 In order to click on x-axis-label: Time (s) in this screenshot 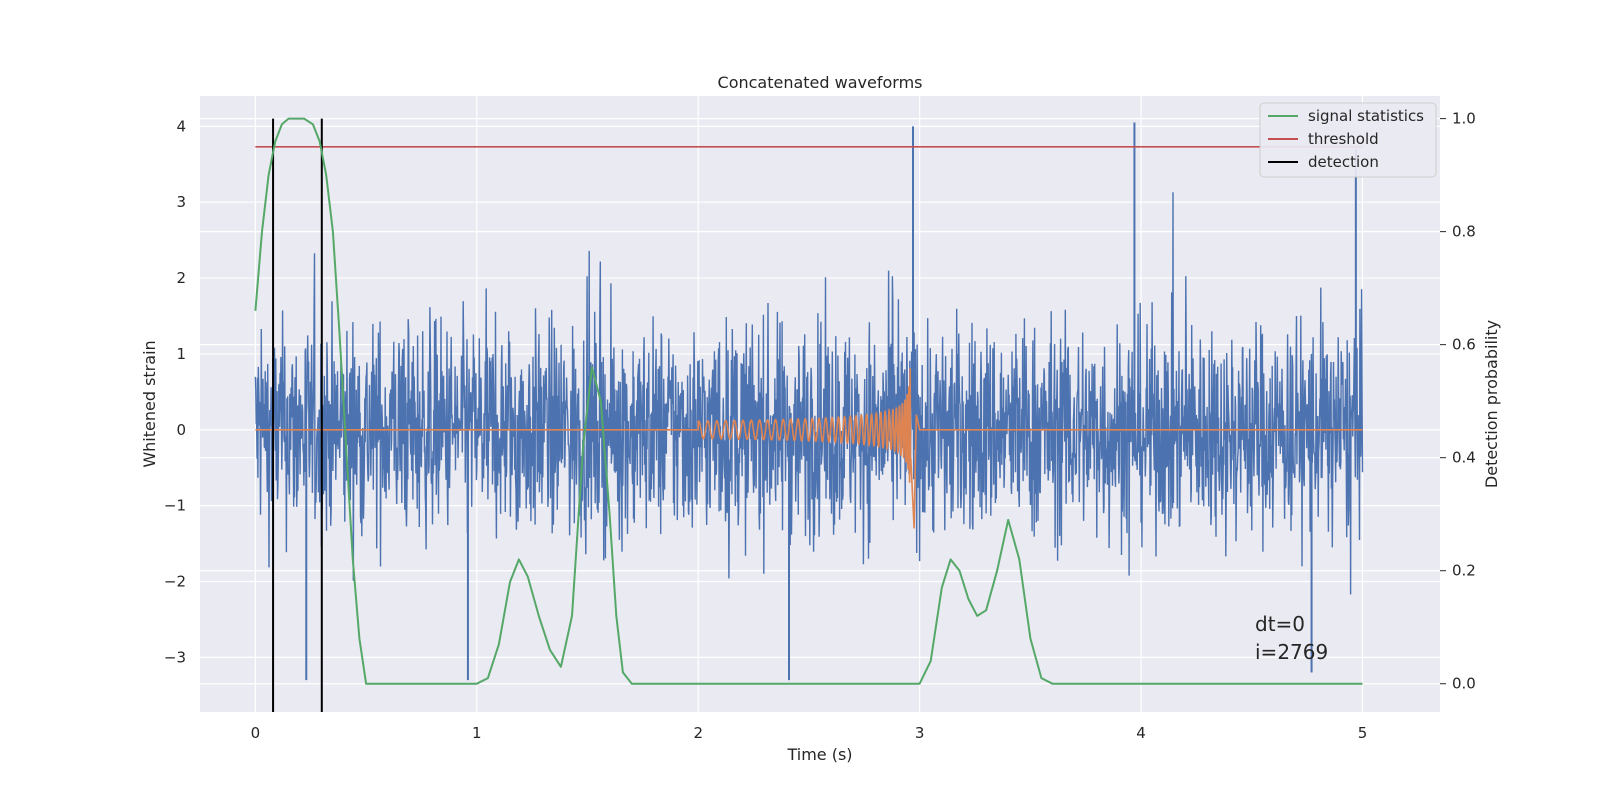, I will do `click(819, 754)`.